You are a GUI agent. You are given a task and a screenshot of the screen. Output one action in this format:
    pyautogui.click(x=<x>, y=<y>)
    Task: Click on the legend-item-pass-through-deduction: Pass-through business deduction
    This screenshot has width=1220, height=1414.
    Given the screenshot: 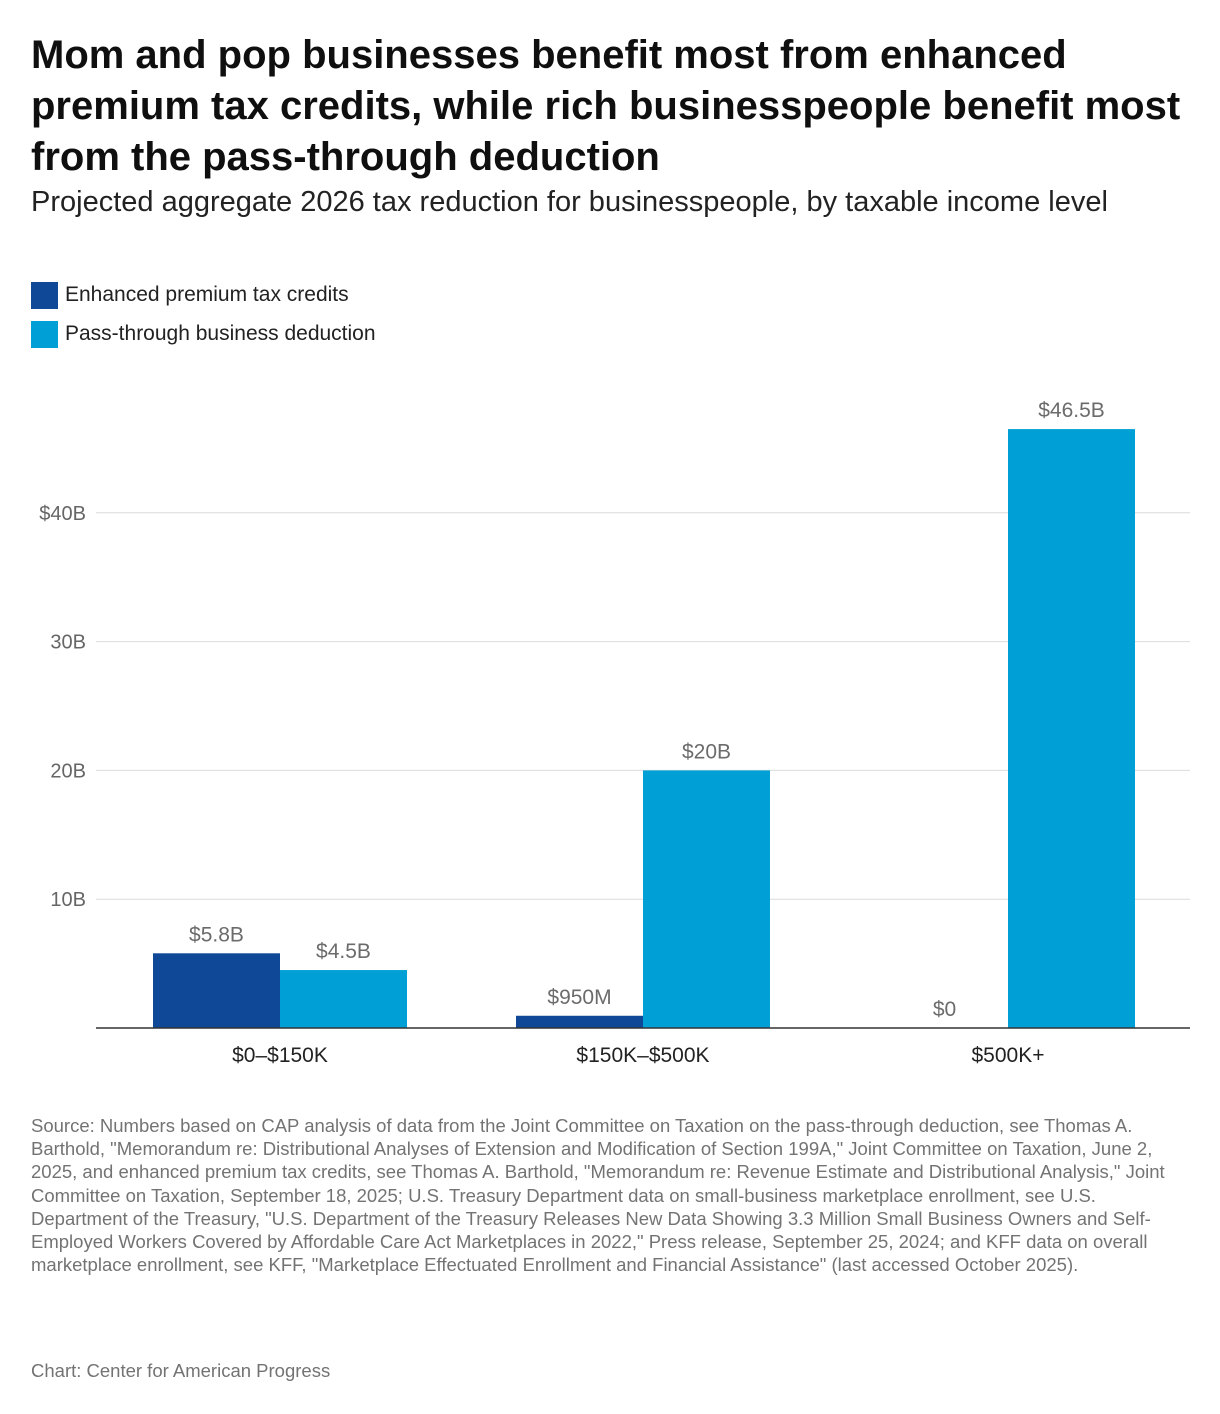 What is the action you would take?
    pyautogui.click(x=203, y=334)
    